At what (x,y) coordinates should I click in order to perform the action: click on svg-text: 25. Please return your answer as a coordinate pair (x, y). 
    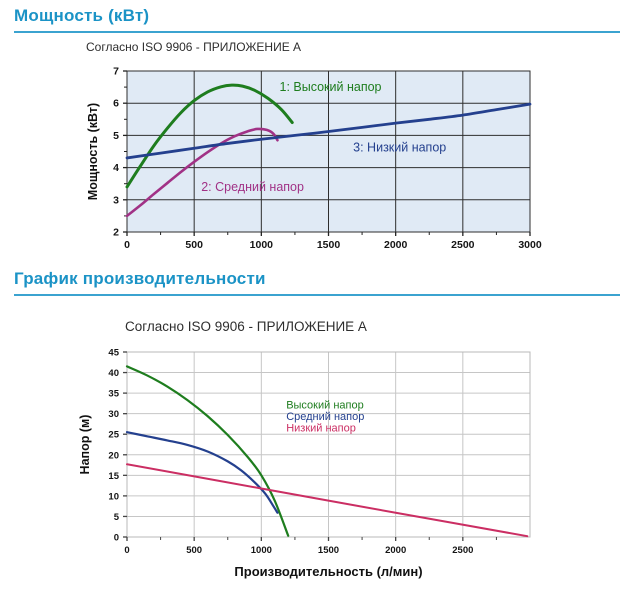
    Looking at the image, I should click on (113, 435).